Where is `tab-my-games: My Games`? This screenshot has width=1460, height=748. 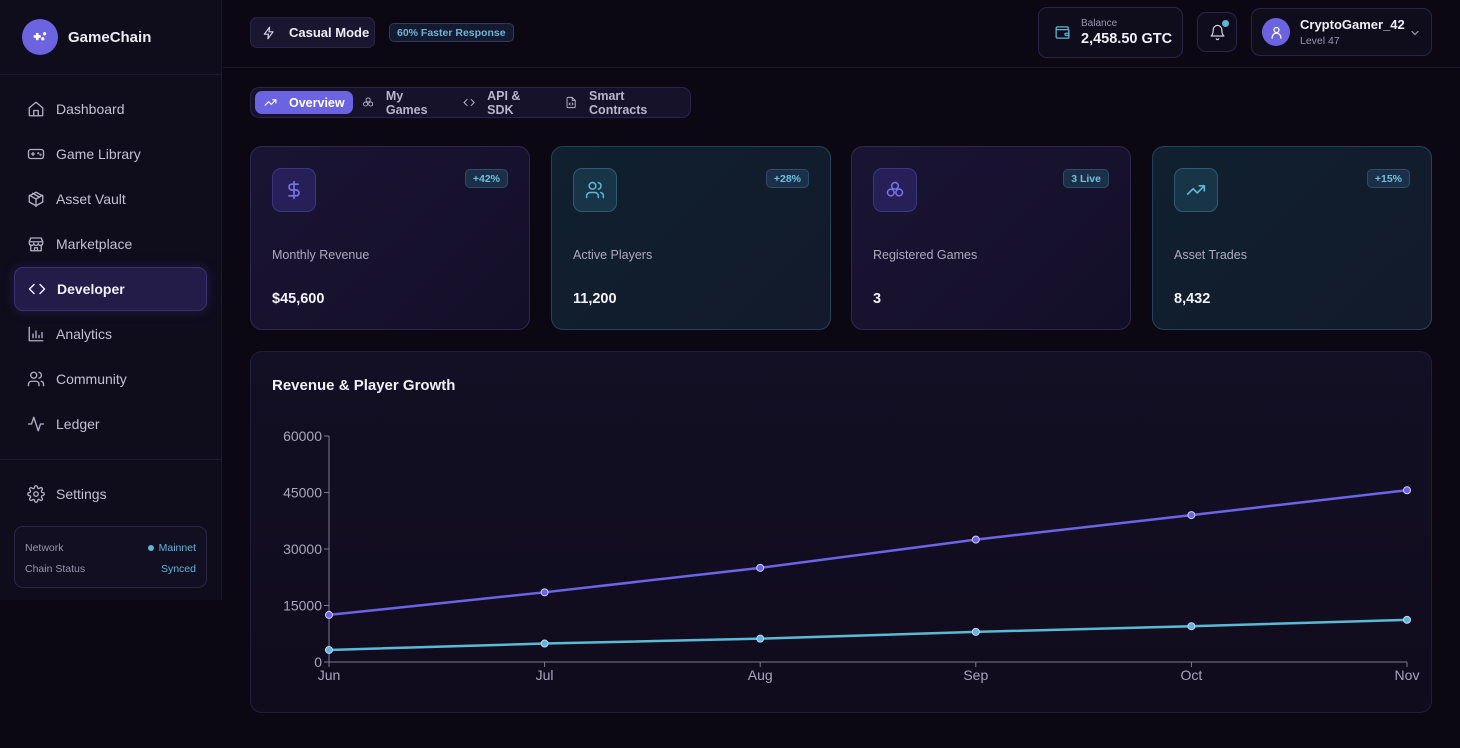
tab-my-games: My Games is located at coordinates (403, 103).